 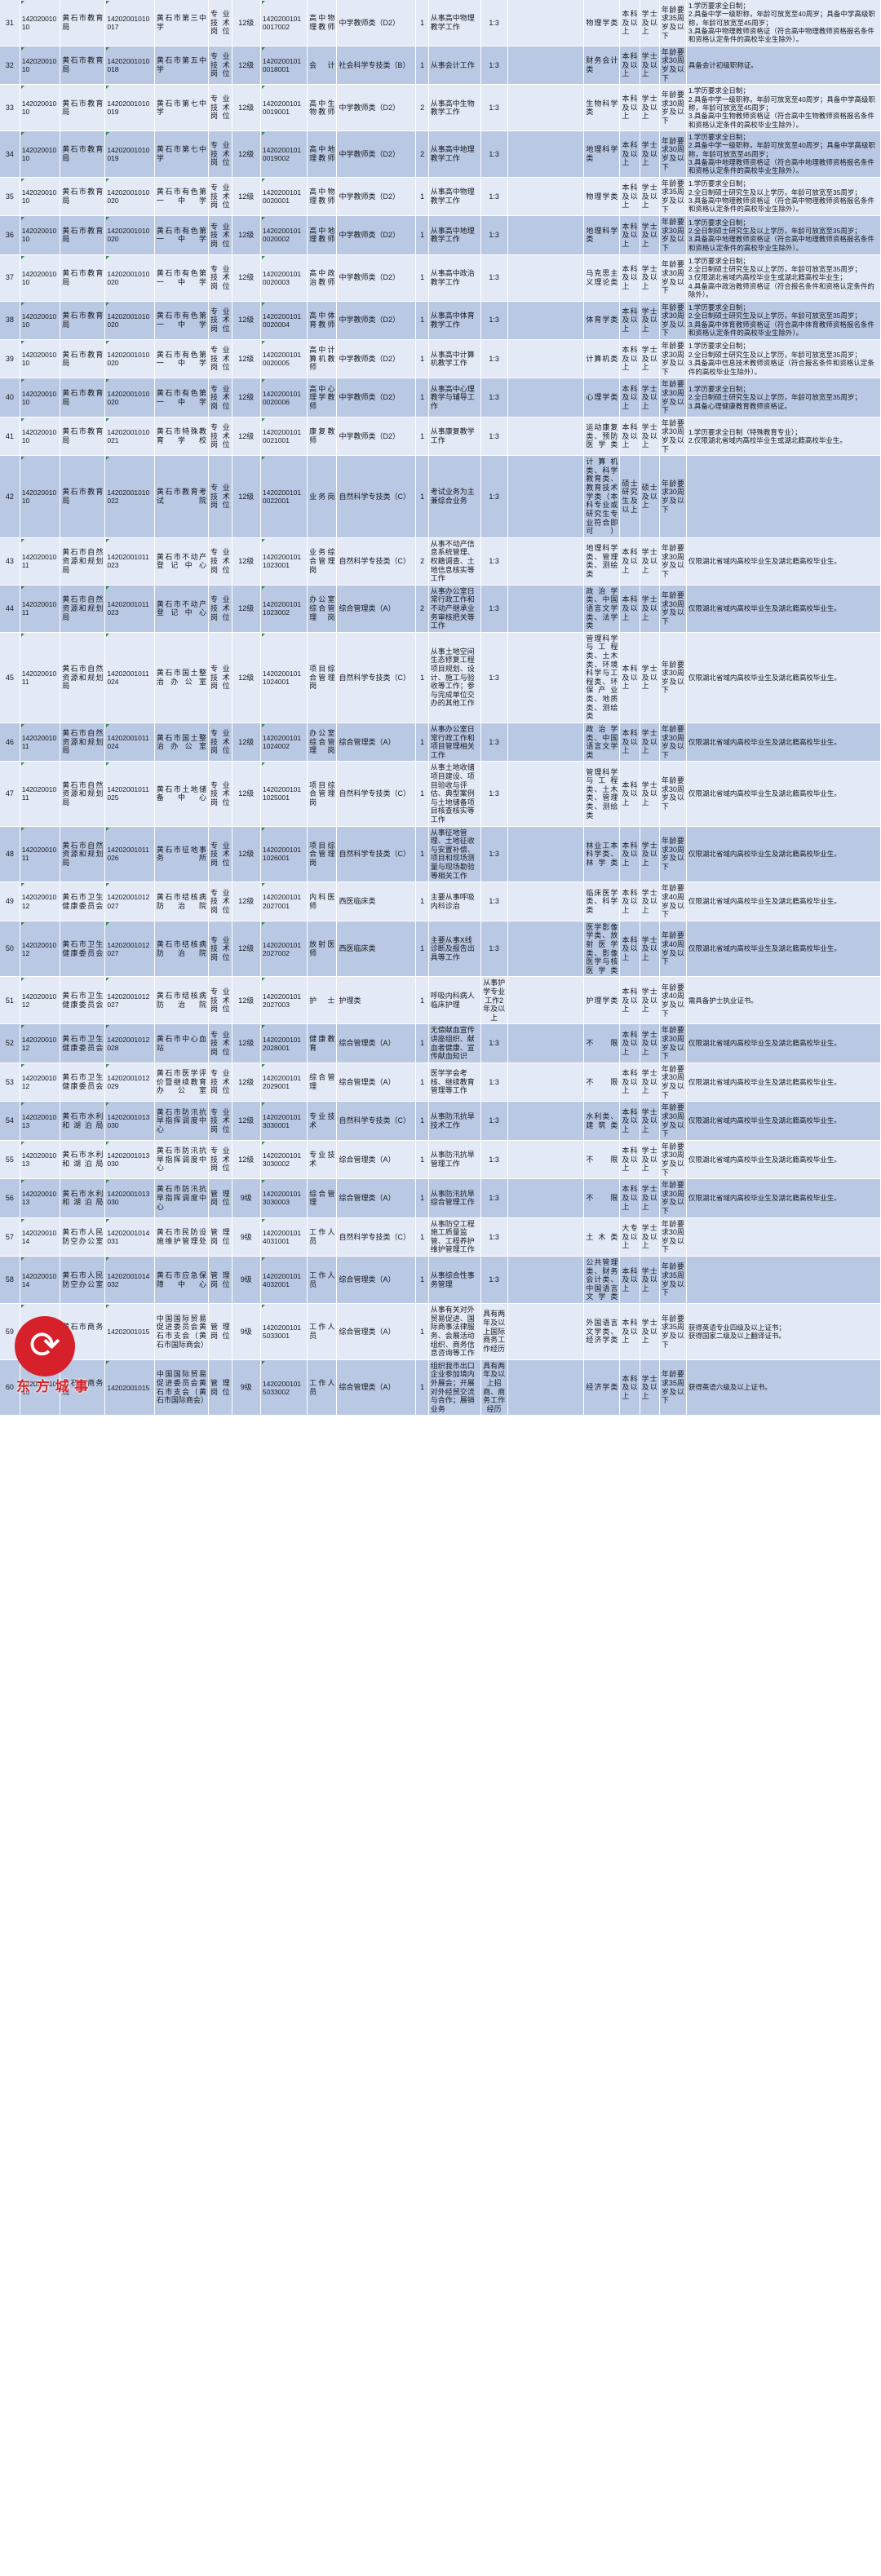 I want to click on cell-exam_class: 中学教师类（D2）, so click(x=376, y=197).